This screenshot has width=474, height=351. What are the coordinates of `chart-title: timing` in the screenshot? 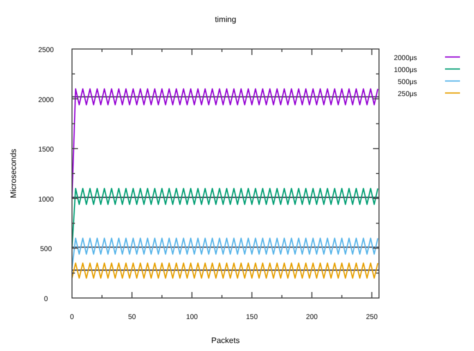 It's located at (225, 19).